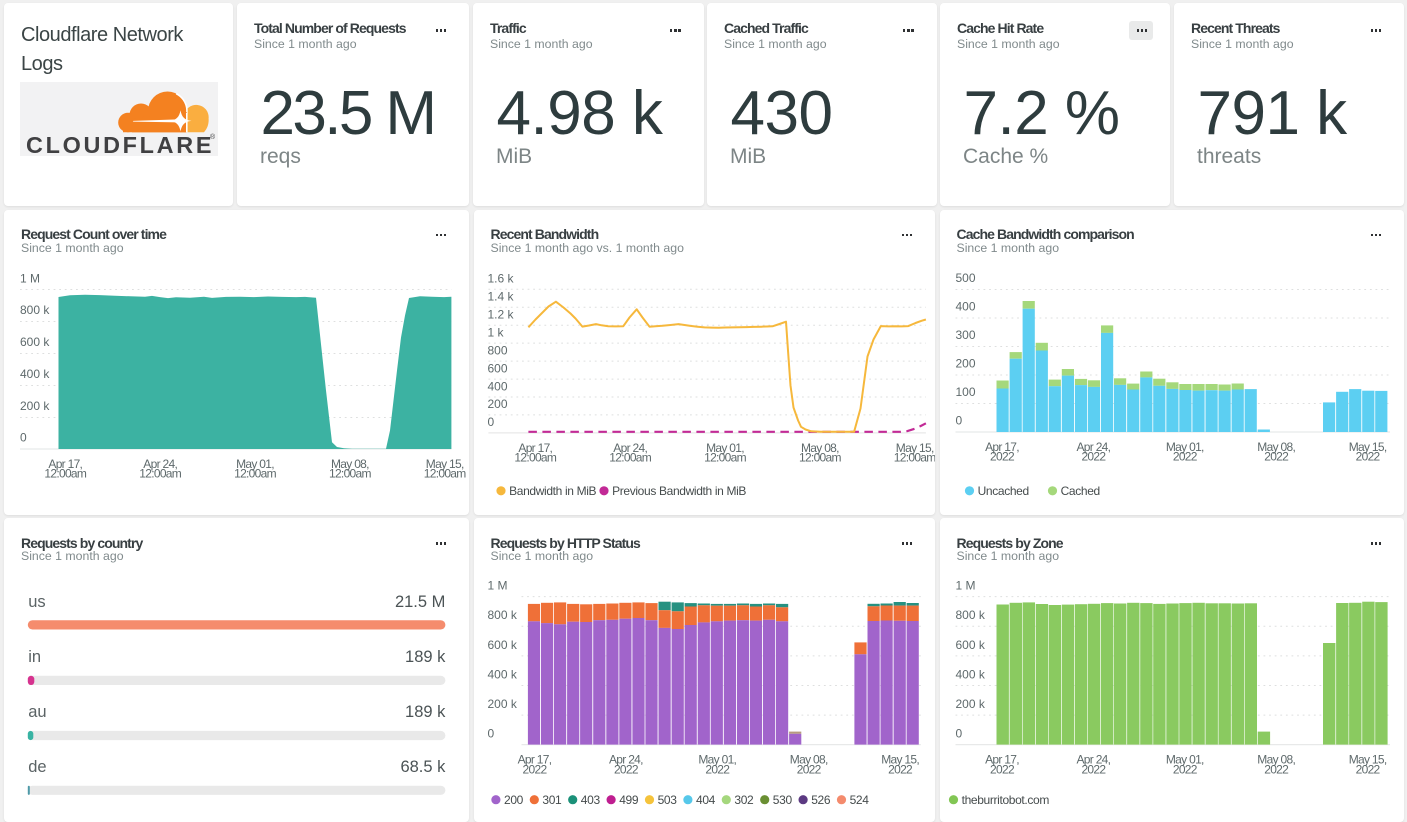 This screenshot has width=1407, height=822. Describe the element at coordinates (590, 800) in the screenshot. I see `svg-text: 403` at that location.